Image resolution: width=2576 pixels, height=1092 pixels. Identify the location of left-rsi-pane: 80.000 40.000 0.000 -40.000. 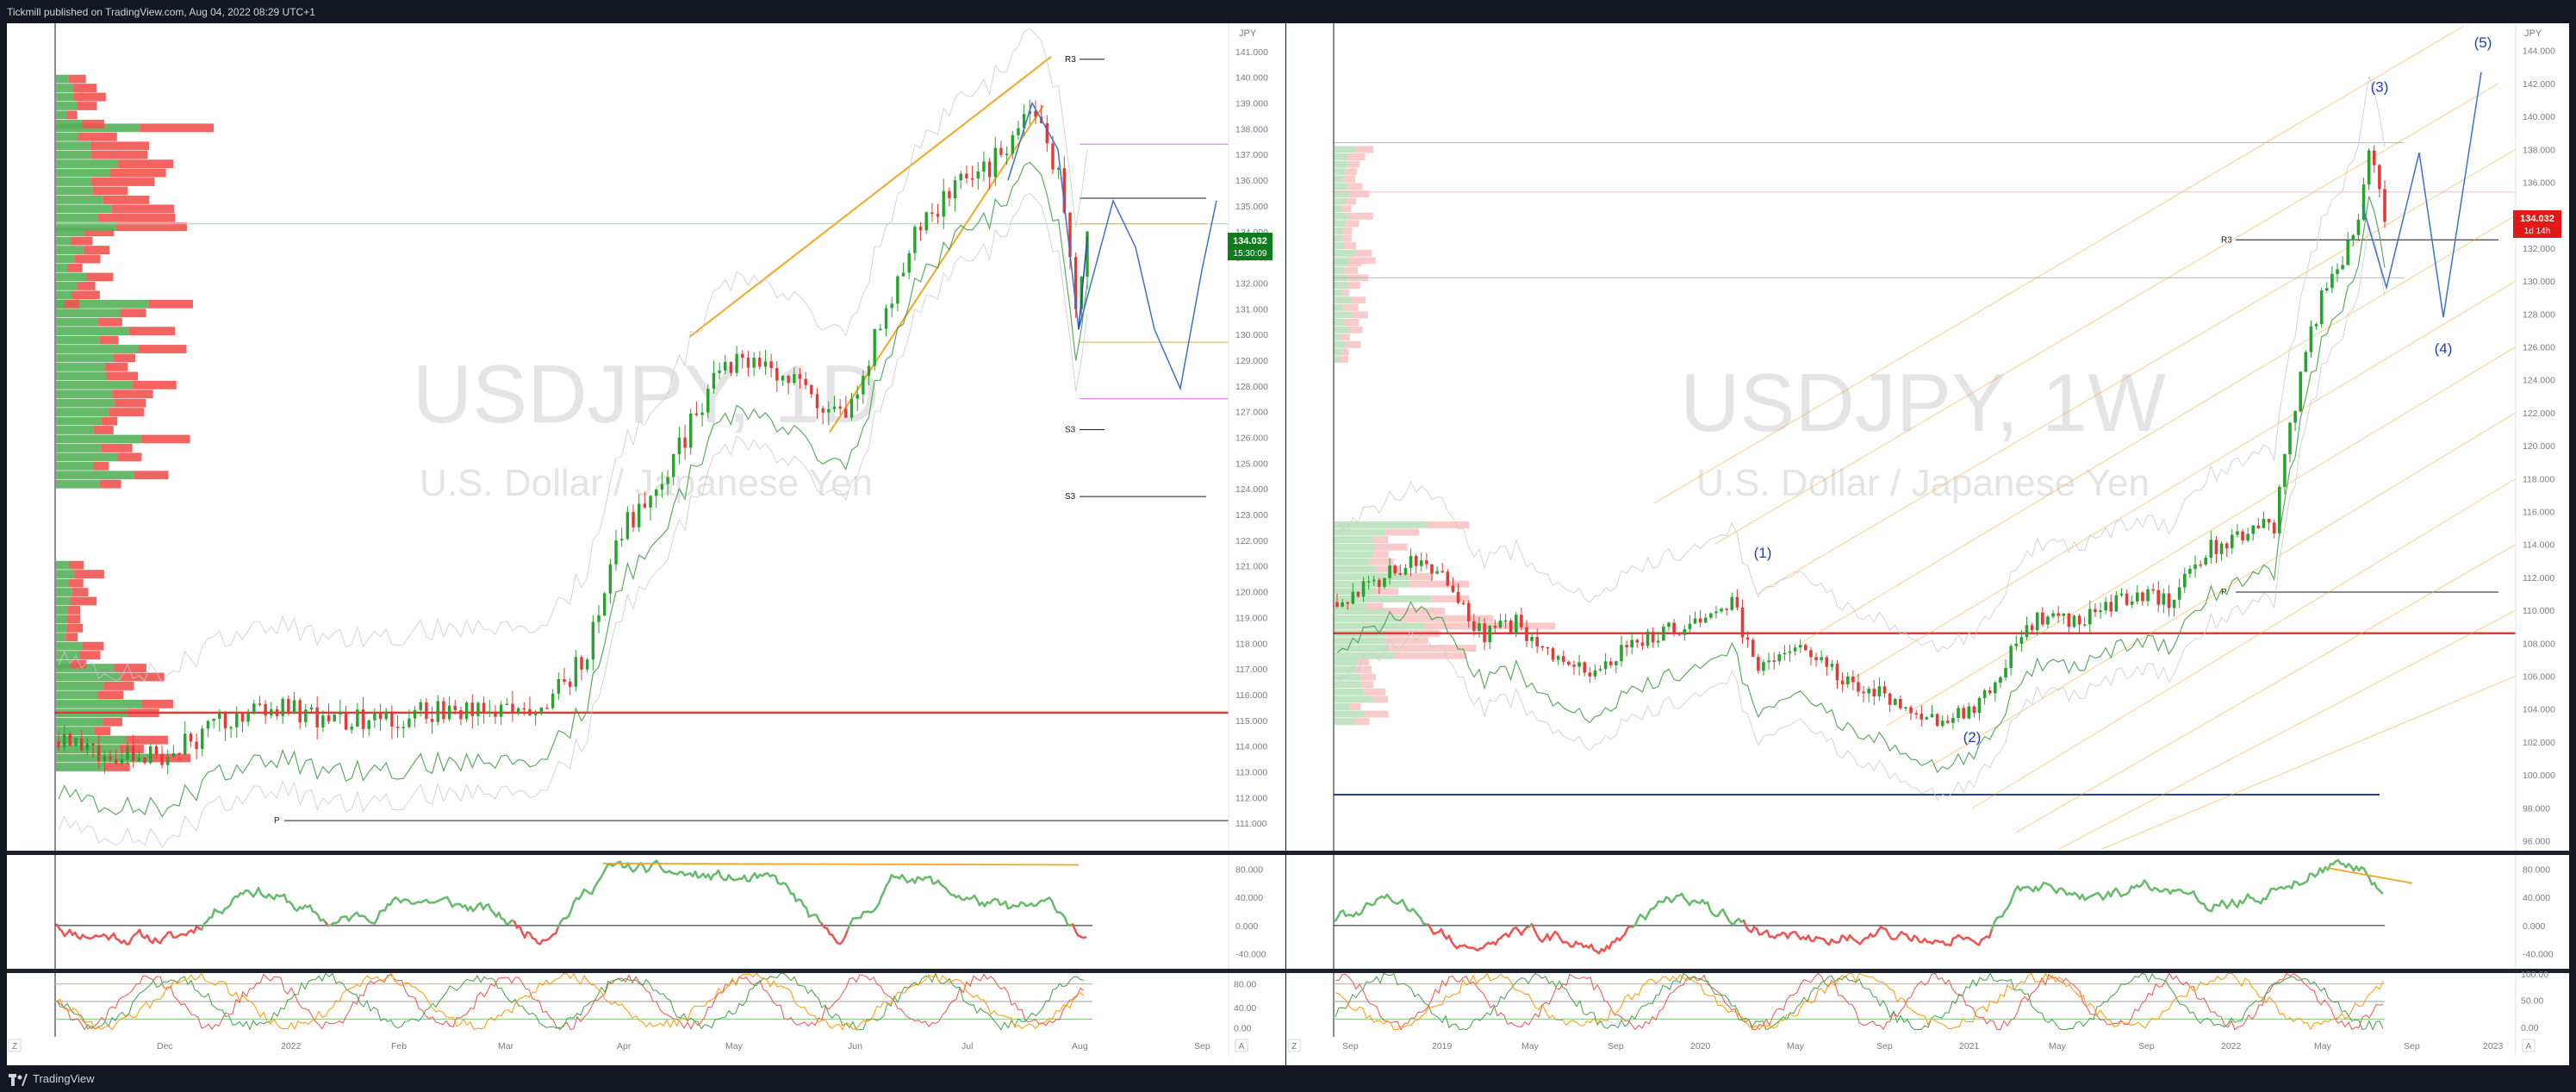
(661, 910).